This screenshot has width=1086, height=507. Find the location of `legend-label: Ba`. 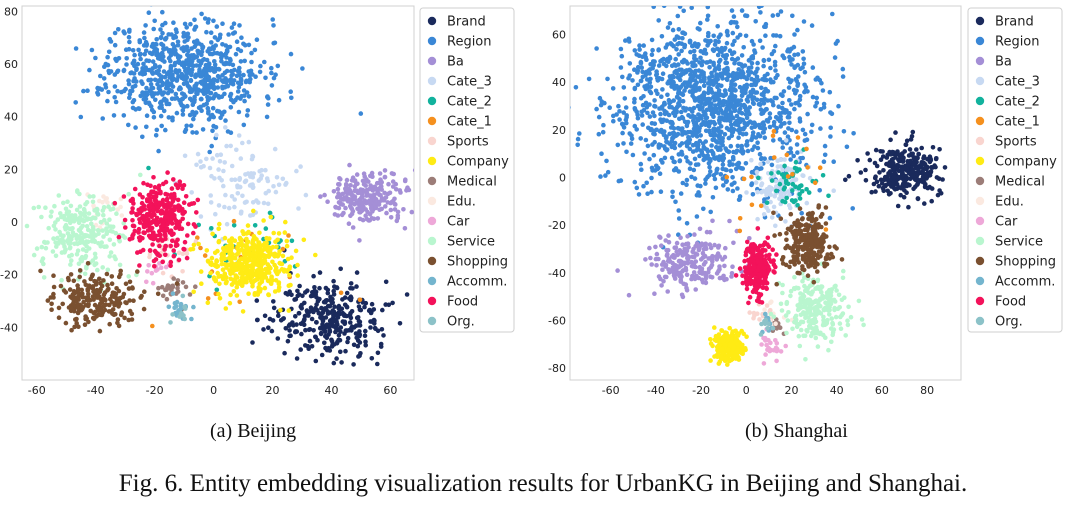

legend-label: Ba is located at coordinates (455, 62).